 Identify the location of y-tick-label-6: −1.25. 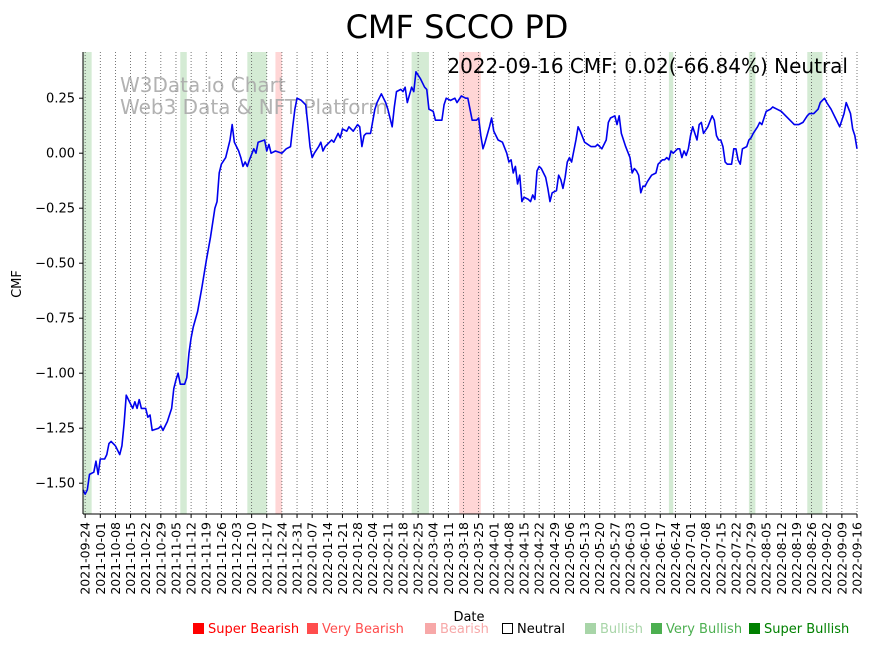
(55, 429).